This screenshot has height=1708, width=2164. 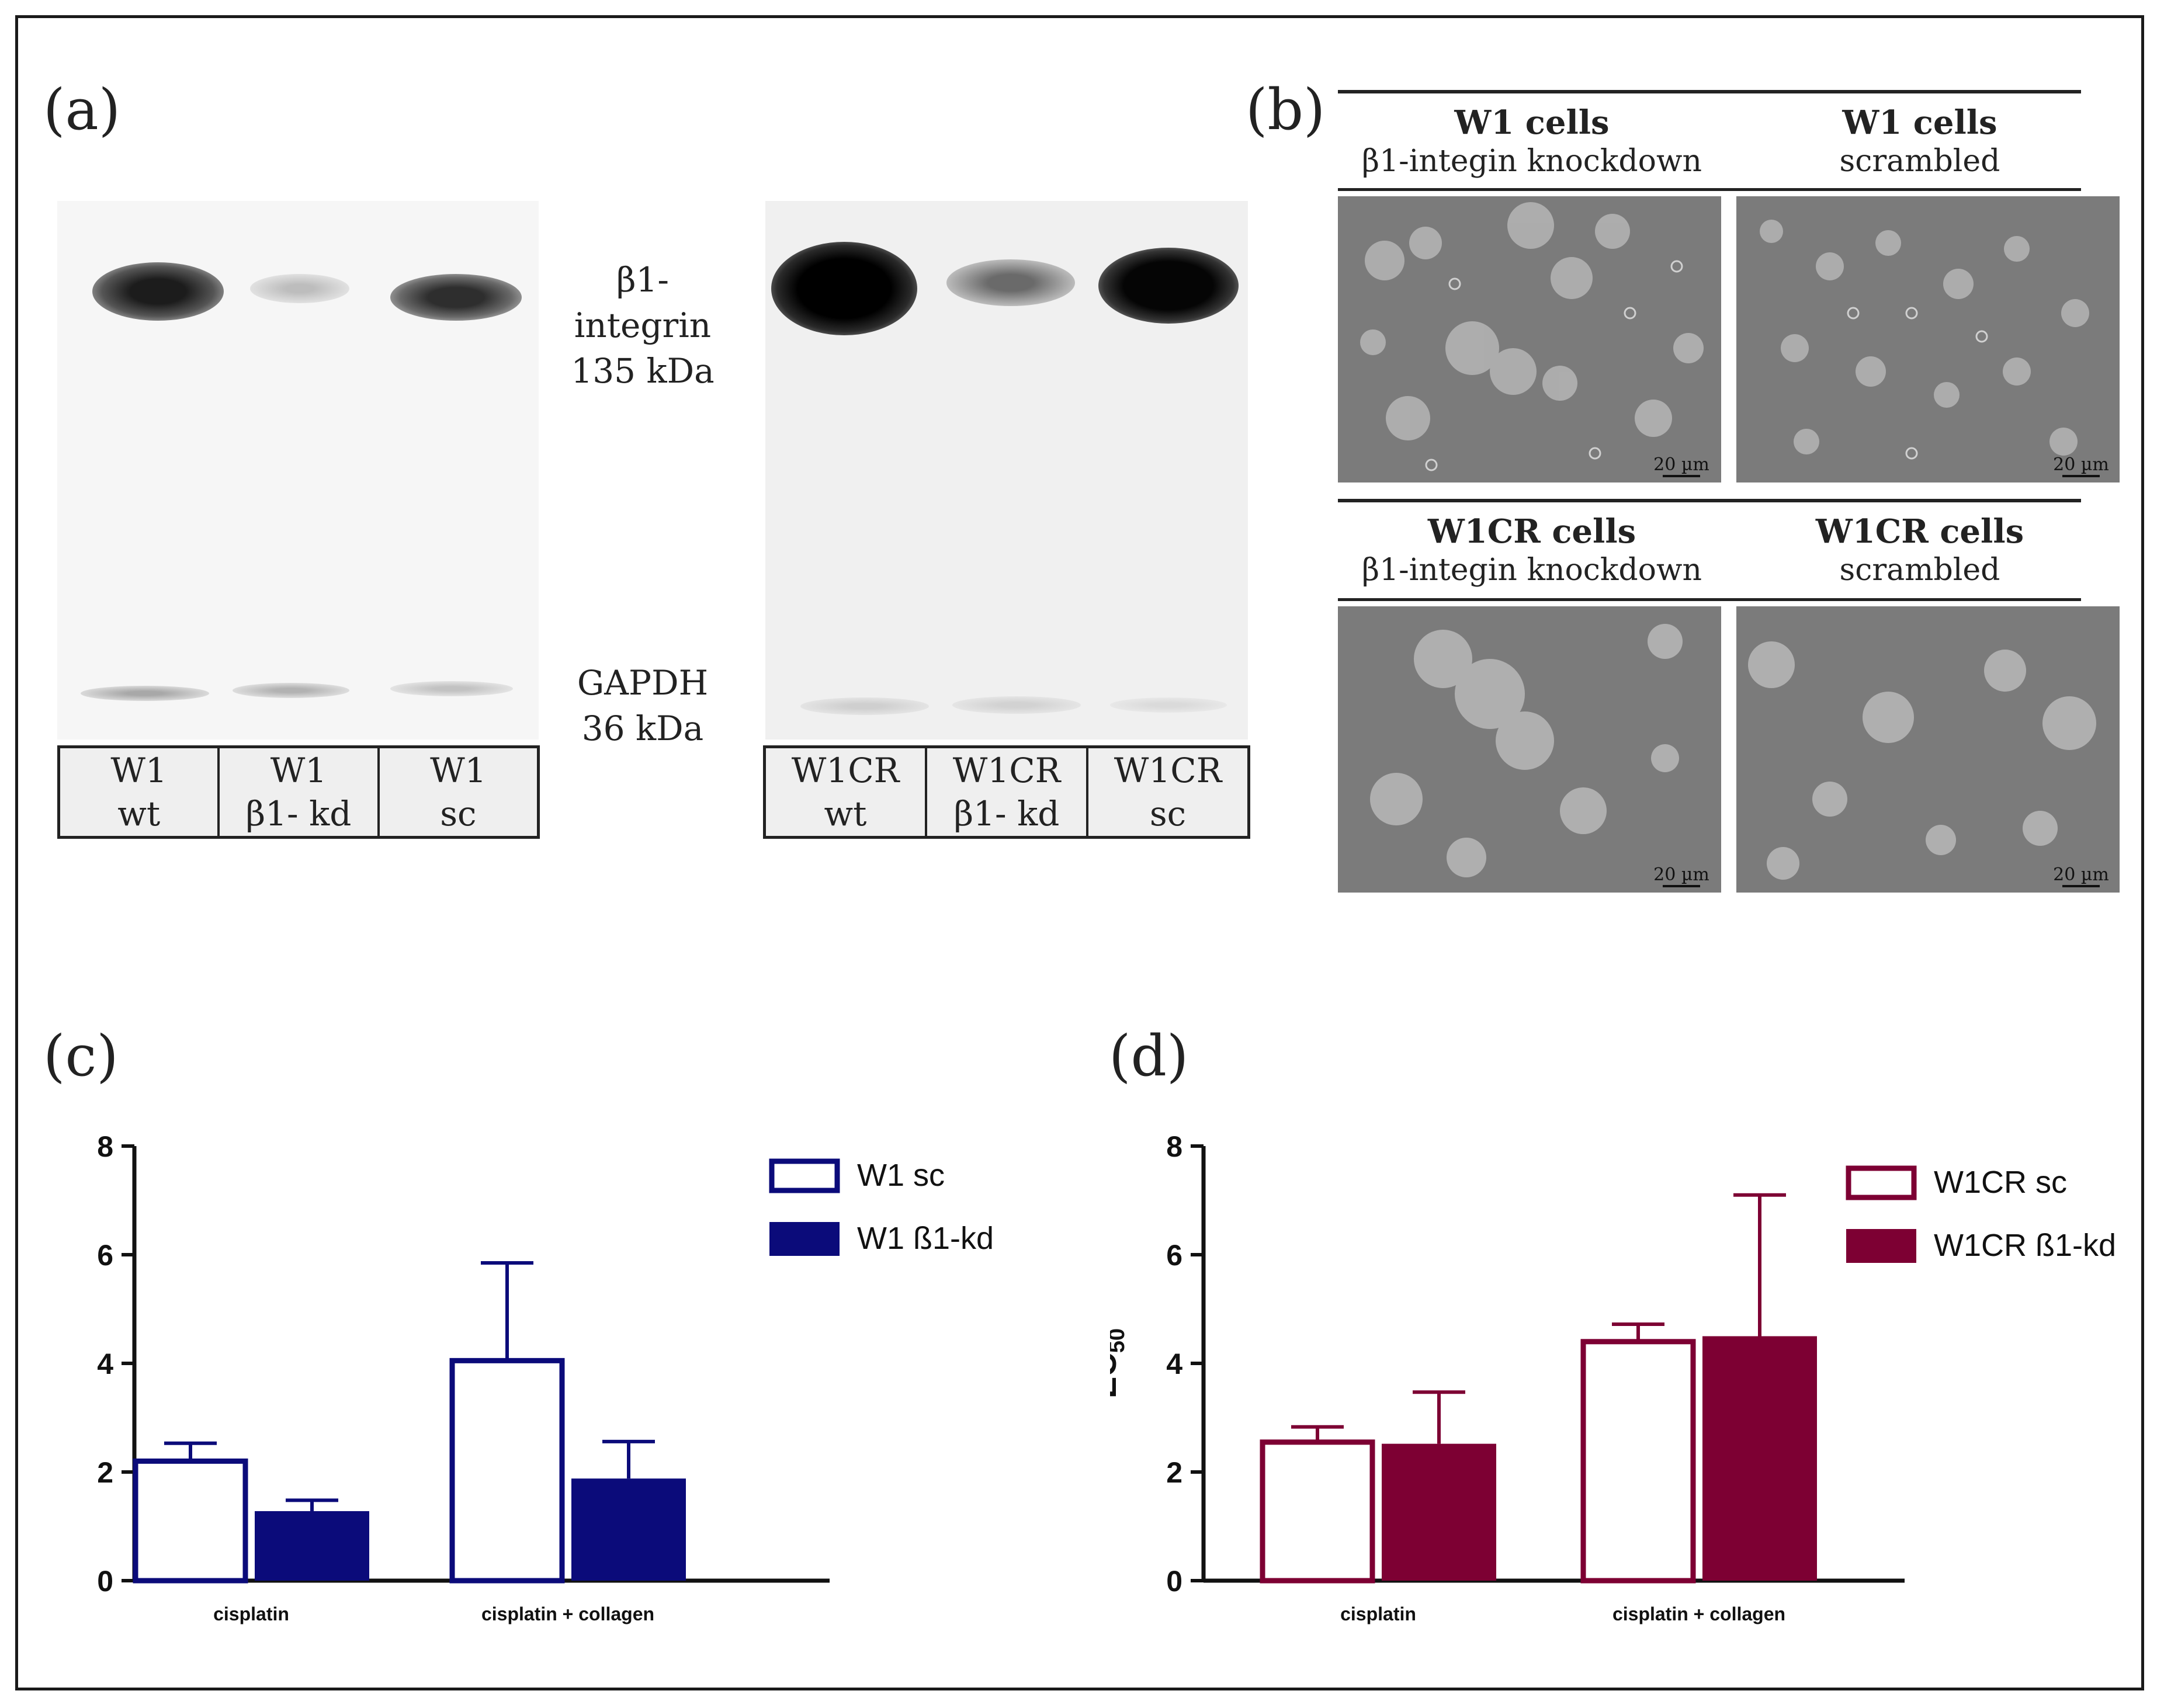 What do you see at coordinates (846, 792) in the screenshot?
I see `lane-label: W1CR wt` at bounding box center [846, 792].